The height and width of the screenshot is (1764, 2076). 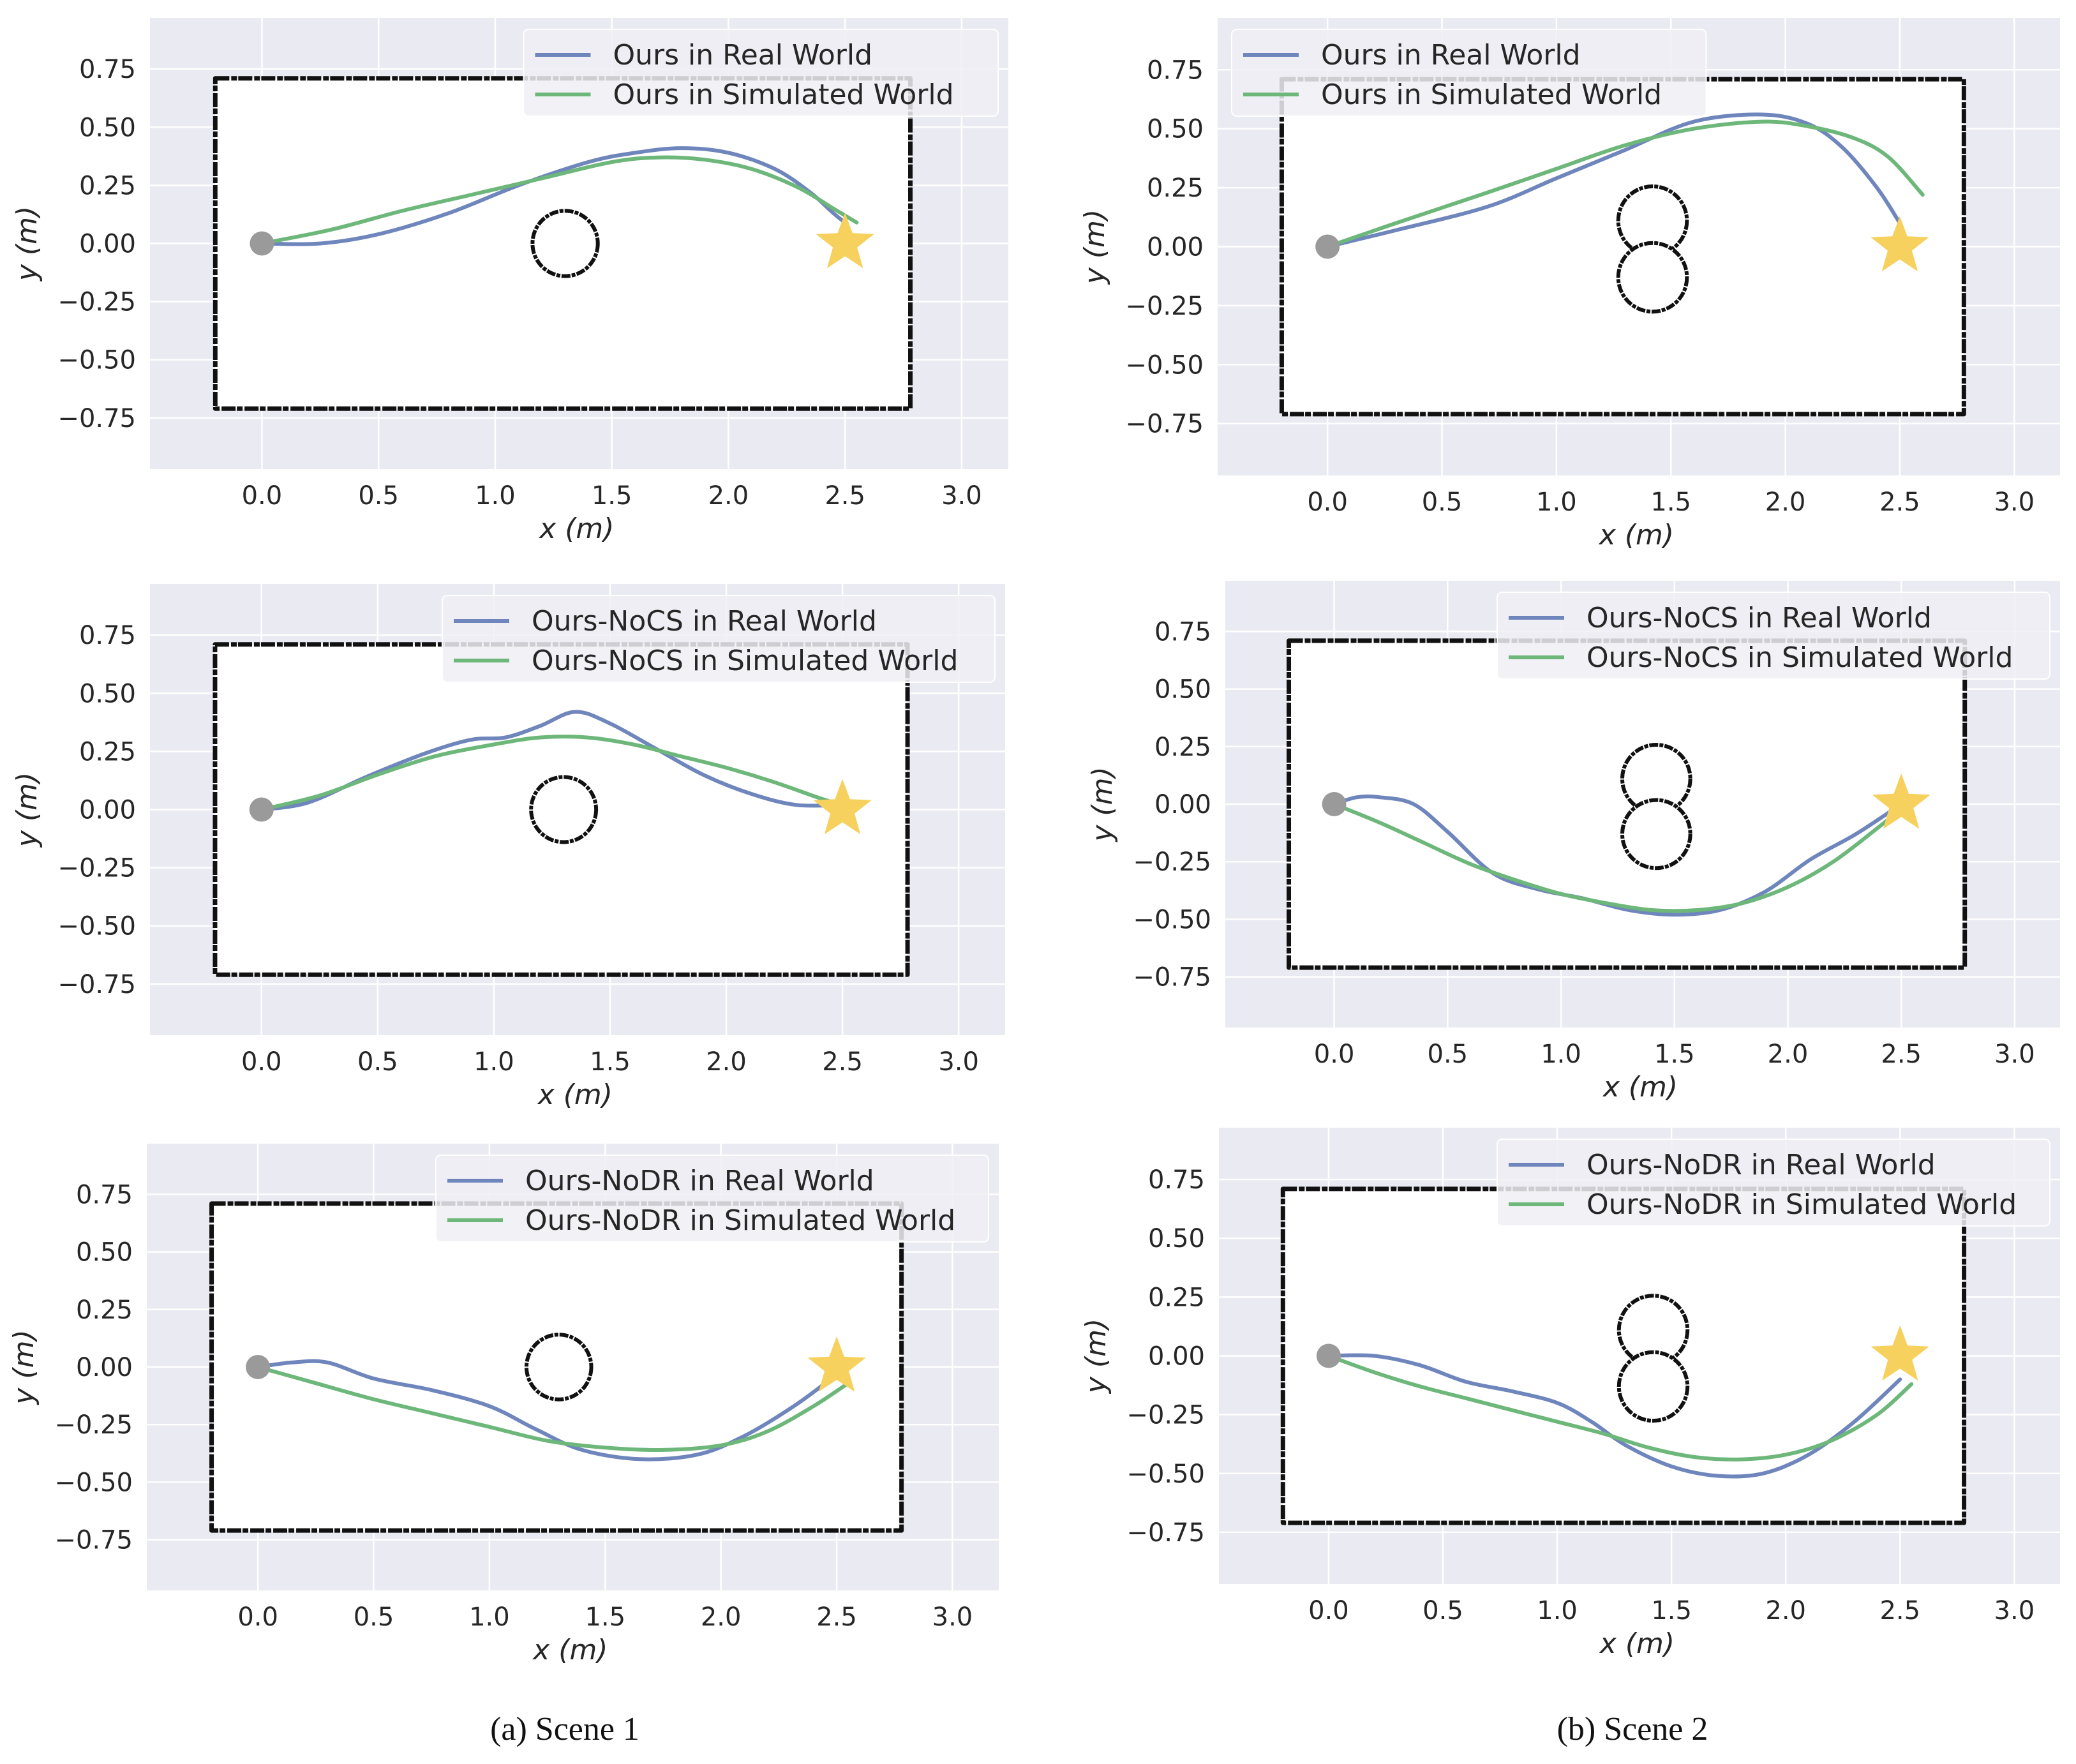 I want to click on caption-scene-2: (b) Scene 2, so click(x=1632, y=1729).